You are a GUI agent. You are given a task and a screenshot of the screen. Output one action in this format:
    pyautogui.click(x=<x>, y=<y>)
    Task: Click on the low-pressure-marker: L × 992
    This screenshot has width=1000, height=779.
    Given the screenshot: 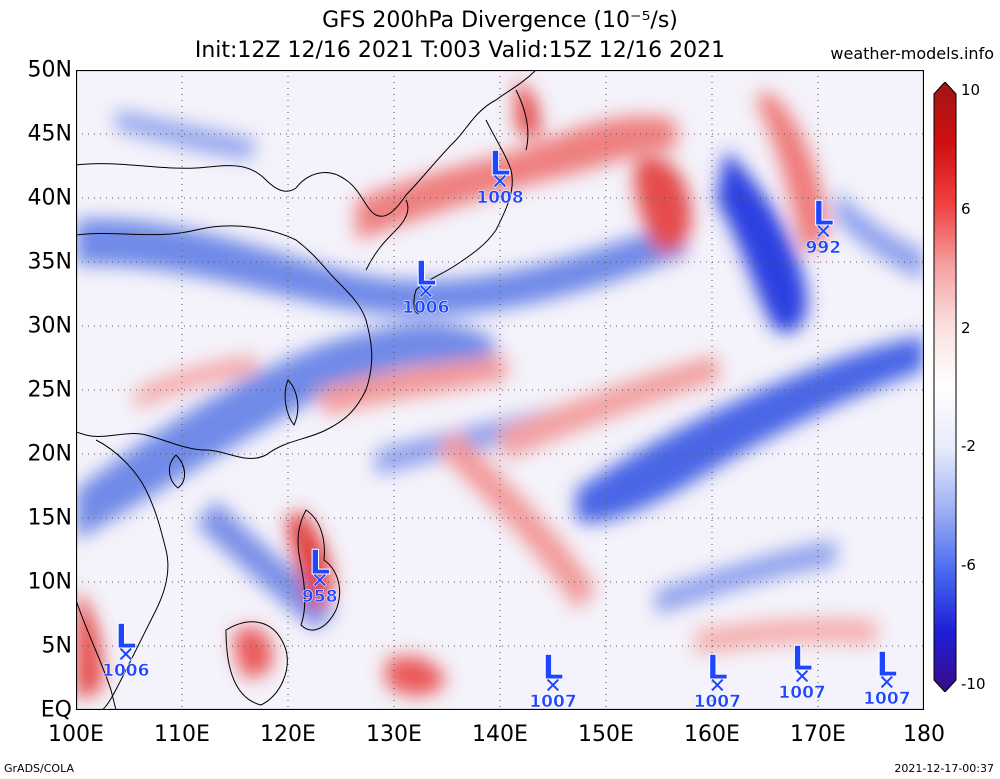 What is the action you would take?
    pyautogui.click(x=823, y=225)
    